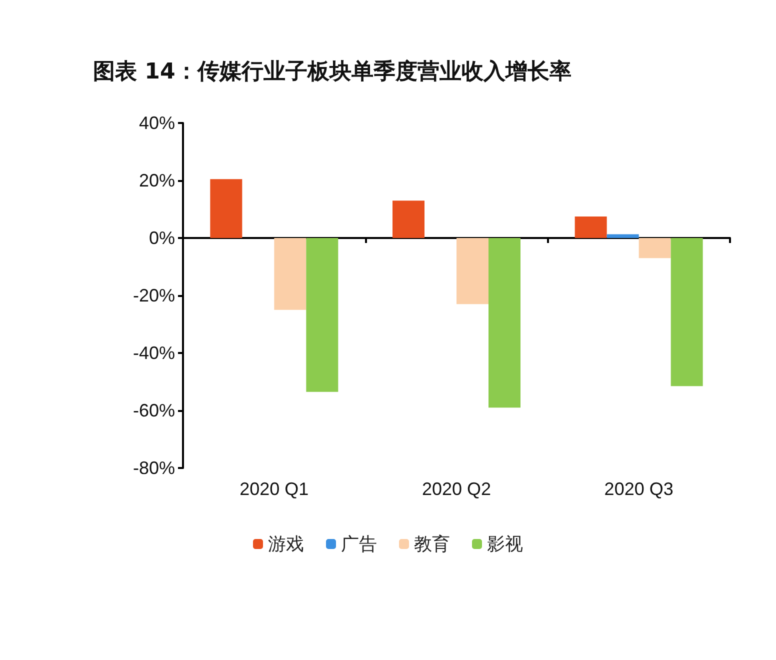 The width and height of the screenshot is (776, 660). I want to click on y-tick-label: 40%, so click(156, 123).